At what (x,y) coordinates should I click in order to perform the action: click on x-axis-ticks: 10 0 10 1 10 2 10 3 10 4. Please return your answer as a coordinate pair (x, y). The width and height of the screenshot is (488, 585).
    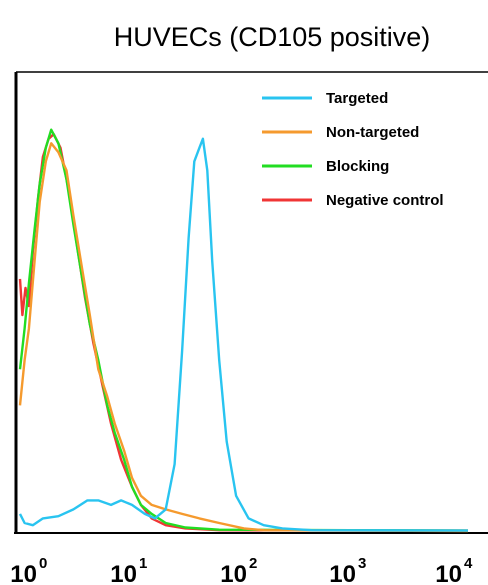
    Looking at the image, I should click on (241, 570).